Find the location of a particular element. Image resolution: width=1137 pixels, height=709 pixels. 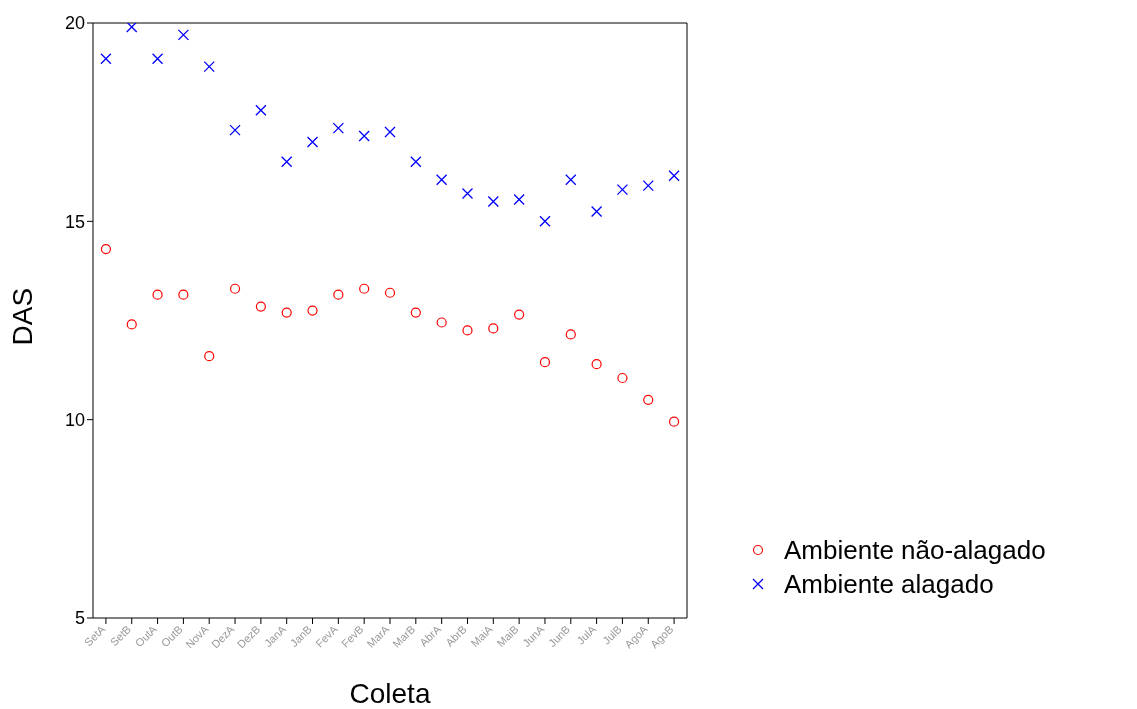

x-axis-title: Coleta is located at coordinates (390, 693).